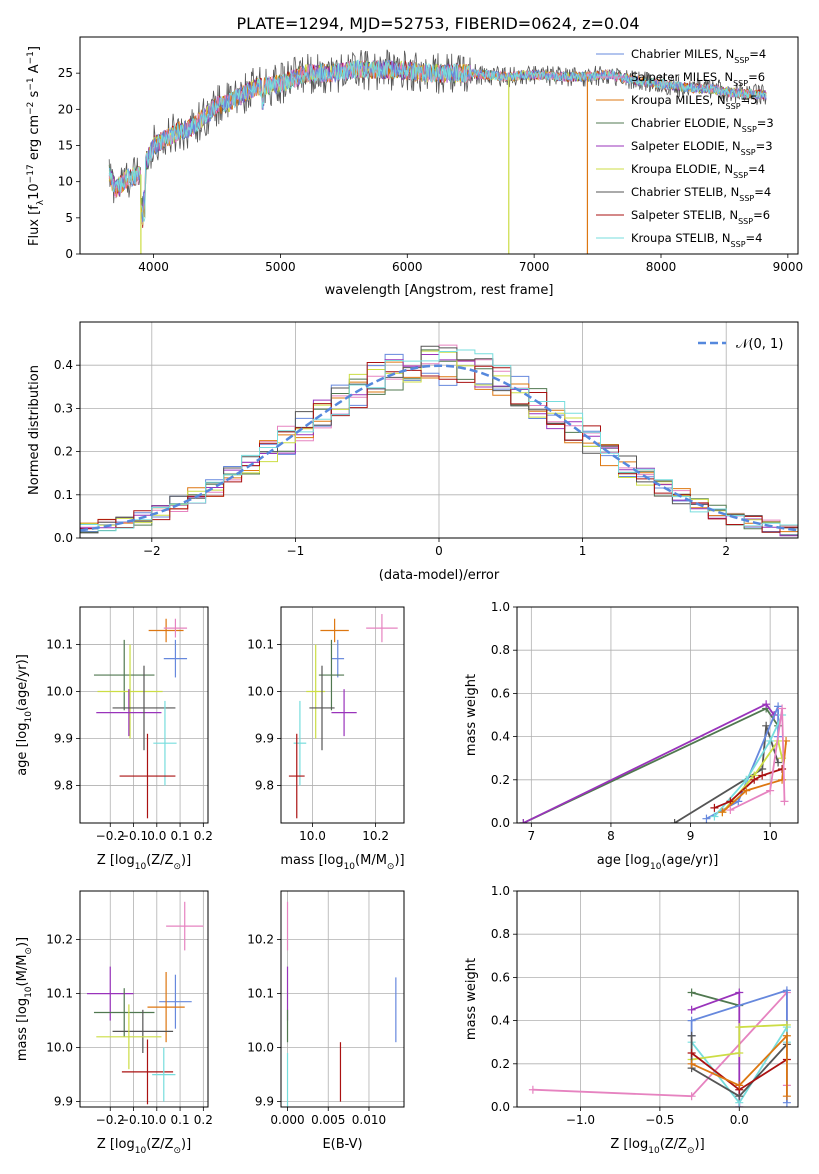 The height and width of the screenshot is (1174, 819). What do you see at coordinates (375, 836) in the screenshot?
I see `x-tick-label: 10.2` at bounding box center [375, 836].